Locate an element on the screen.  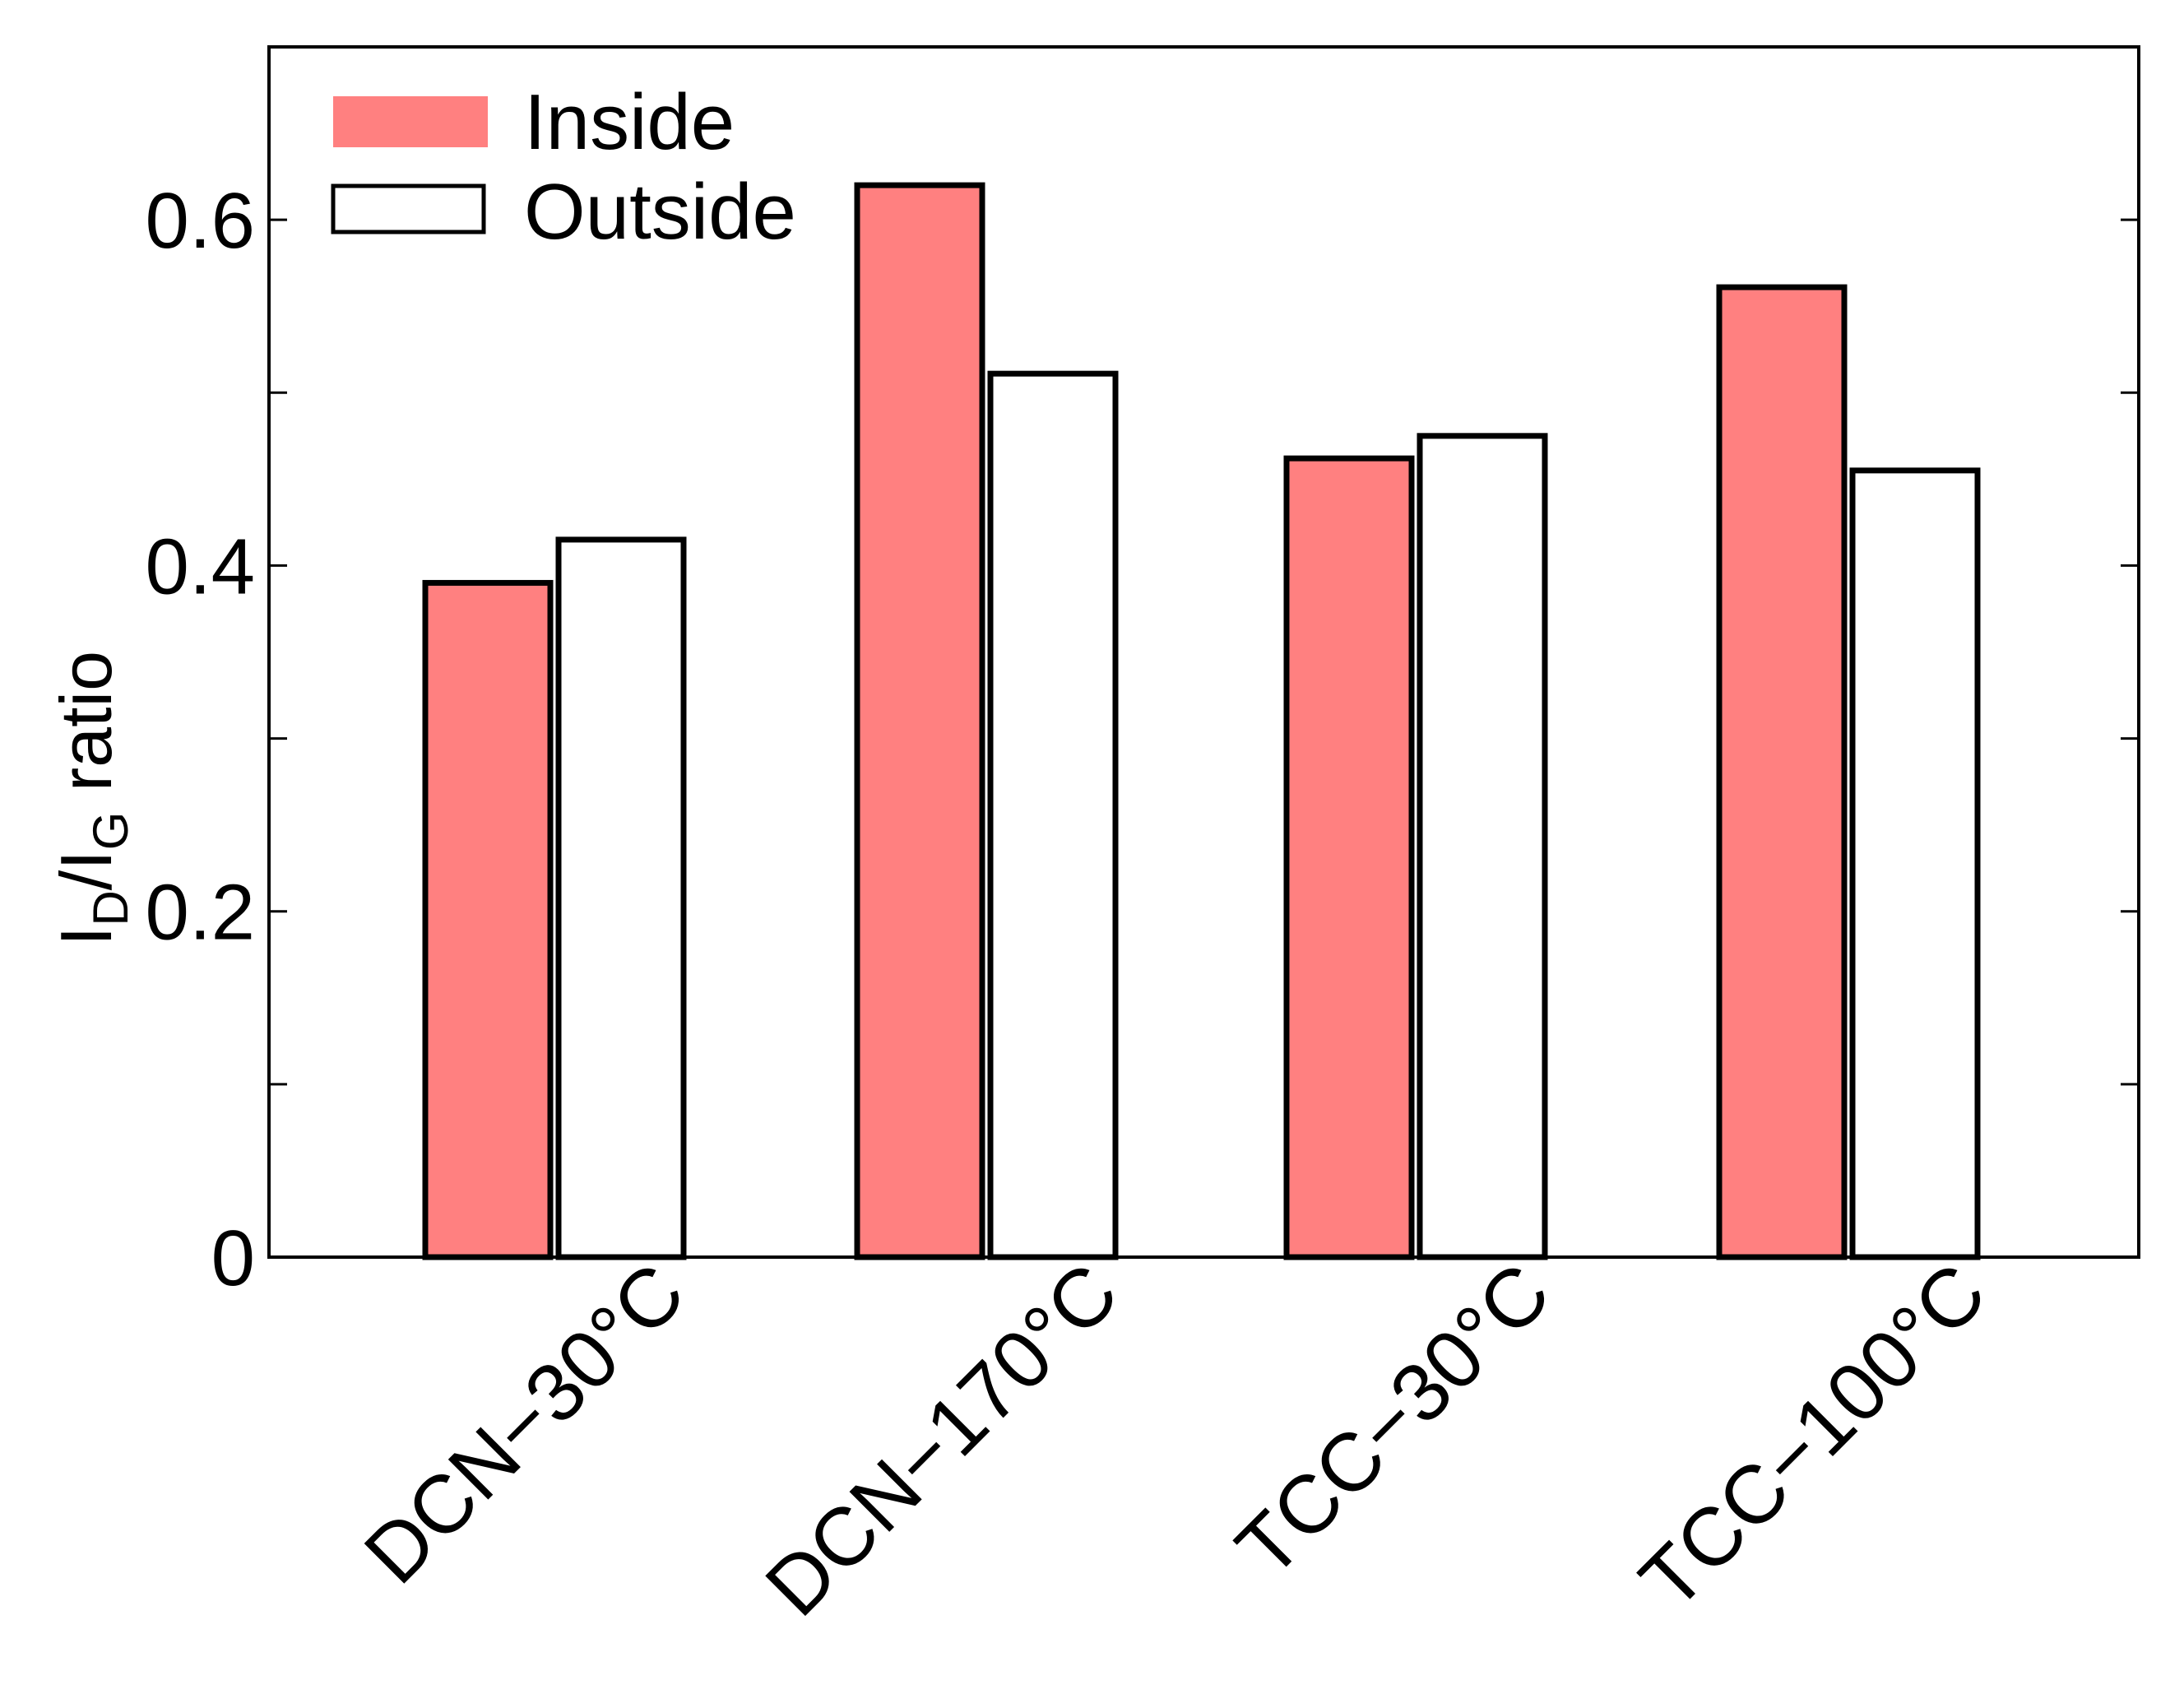
y-tick-label-3: 0.6 is located at coordinates (200, 221).